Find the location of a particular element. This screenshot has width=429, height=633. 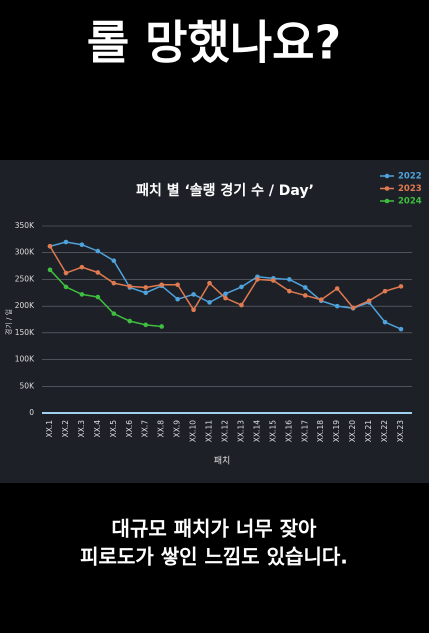

y-axis-label: 경기 / 일 is located at coordinates (8, 322).